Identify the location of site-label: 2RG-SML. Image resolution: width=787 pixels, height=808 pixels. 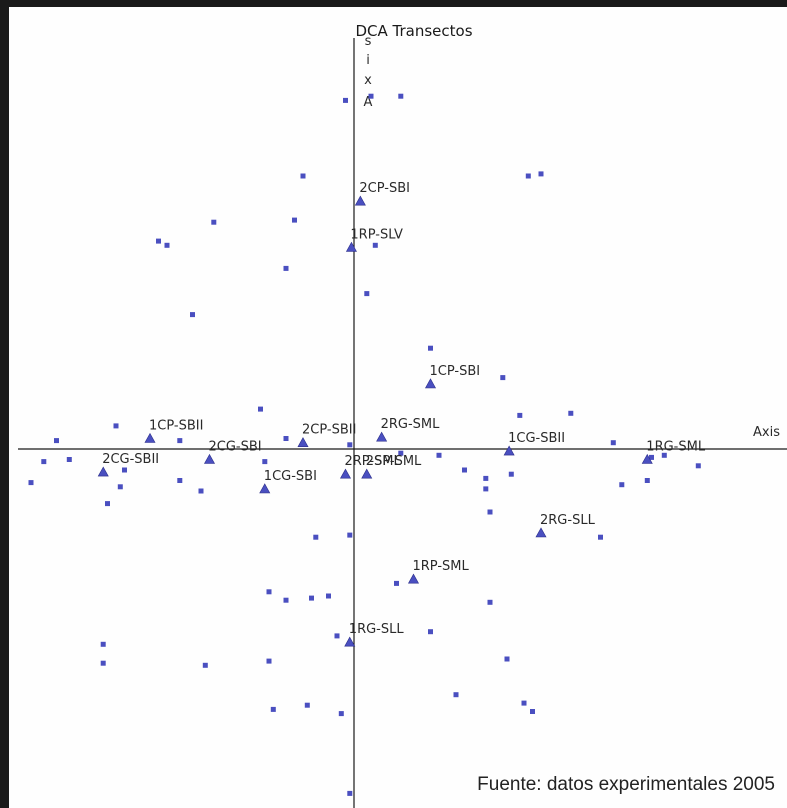
(411, 424).